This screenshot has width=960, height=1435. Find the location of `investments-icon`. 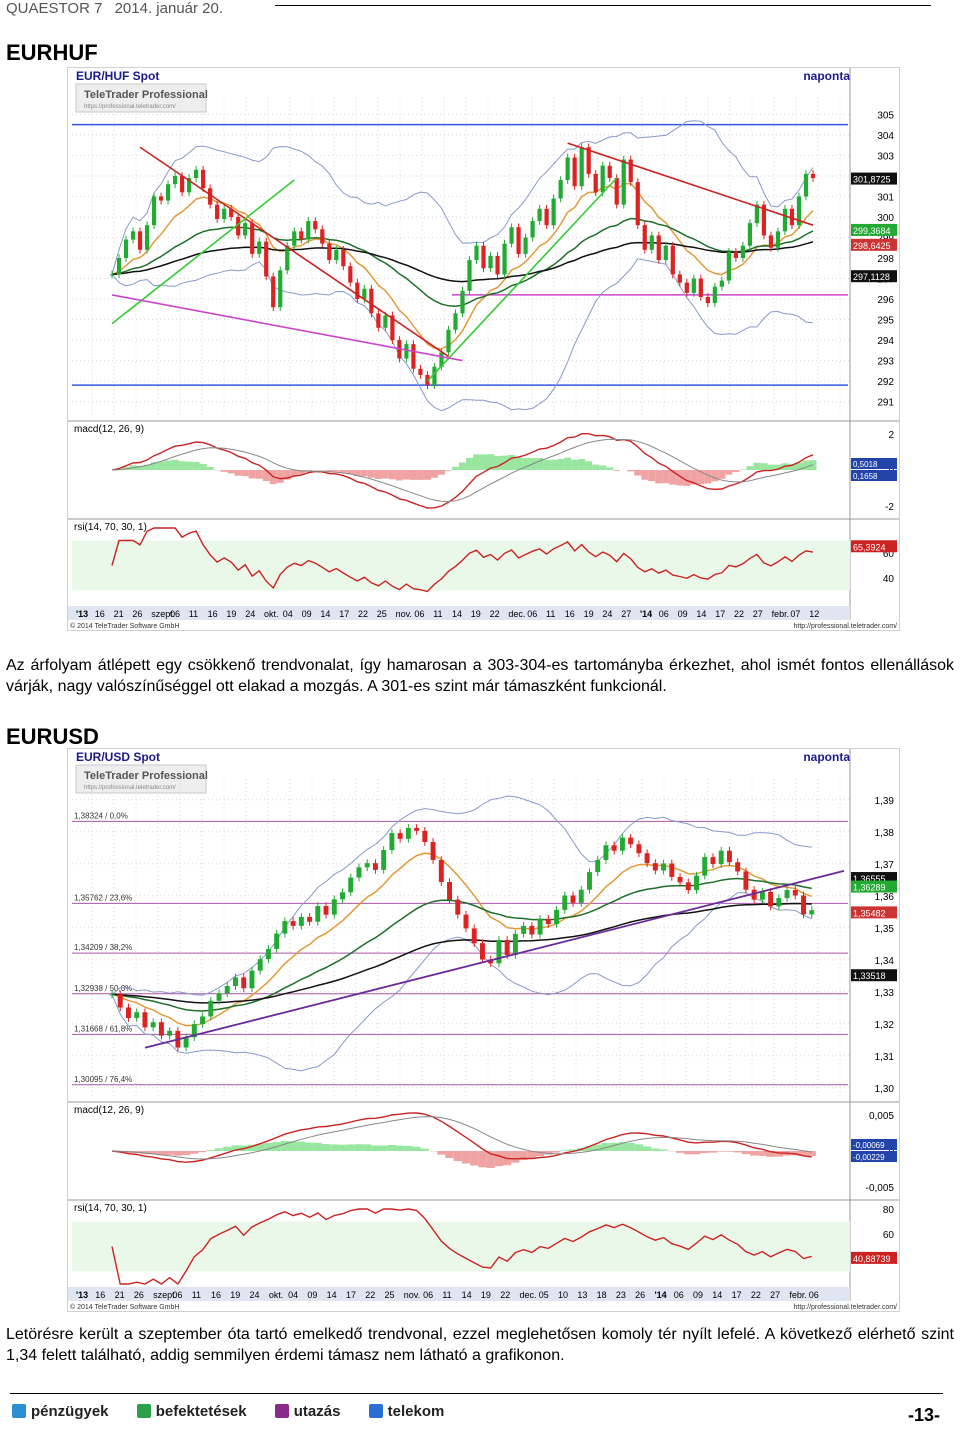

investments-icon is located at coordinates (143, 1411).